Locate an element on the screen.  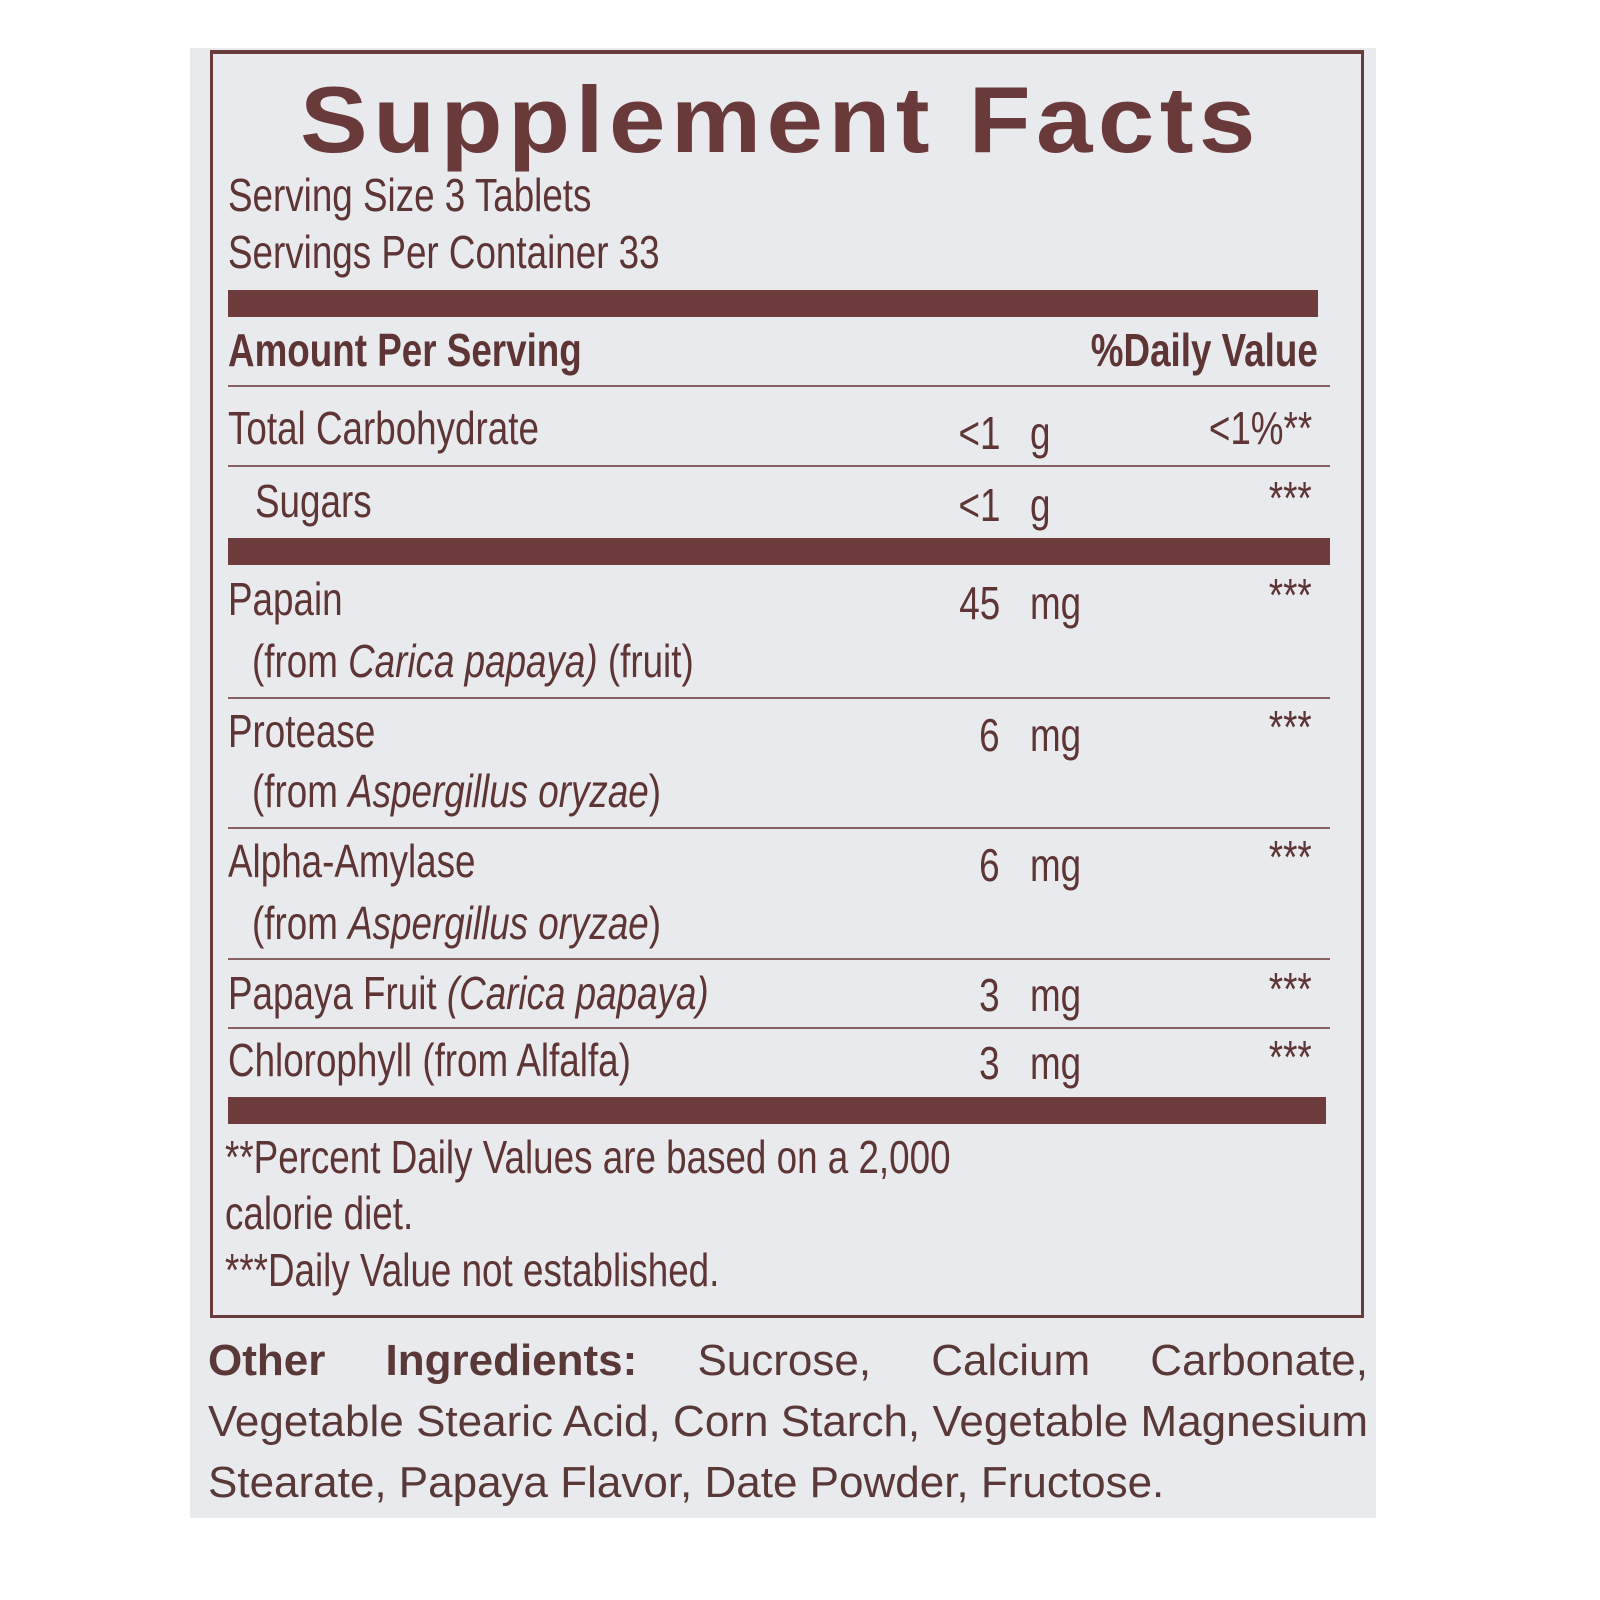
row-name: Chlorophyll (from Alfalfa) is located at coordinates (429, 1060).